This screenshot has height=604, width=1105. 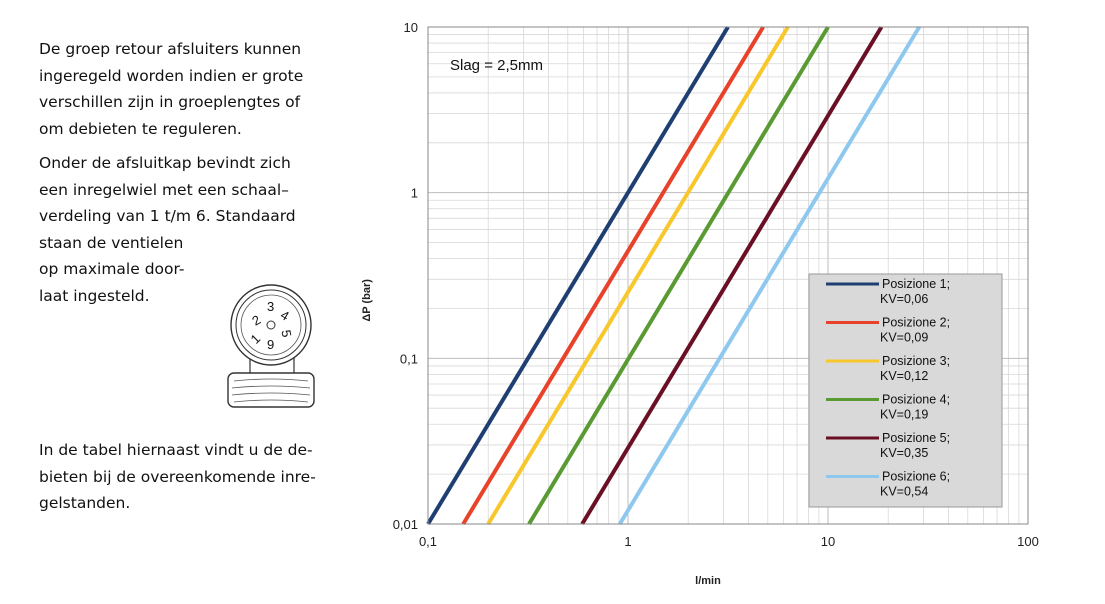 What do you see at coordinates (828, 541) in the screenshot?
I see `x-tick-label: 10` at bounding box center [828, 541].